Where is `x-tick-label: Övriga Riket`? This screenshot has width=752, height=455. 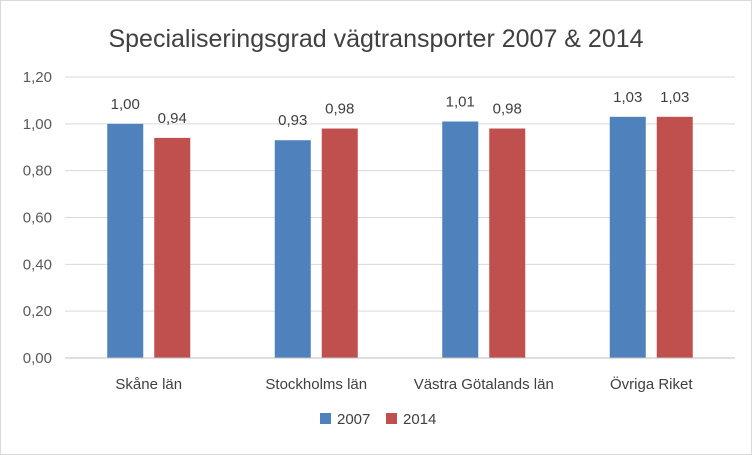
x-tick-label: Övriga Riket is located at coordinates (651, 384).